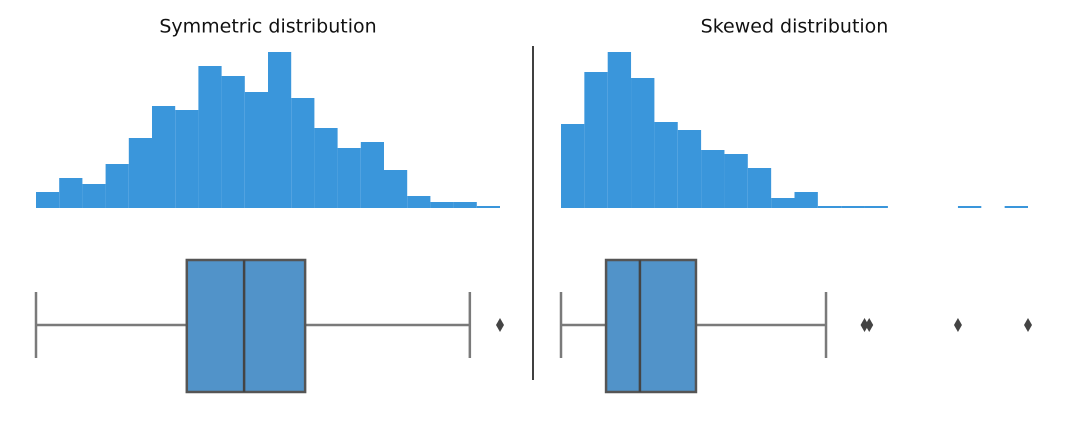 Image resolution: width=1068 pixels, height=422 pixels. What do you see at coordinates (795, 27) in the screenshot?
I see `panel-title: Skewed distribution` at bounding box center [795, 27].